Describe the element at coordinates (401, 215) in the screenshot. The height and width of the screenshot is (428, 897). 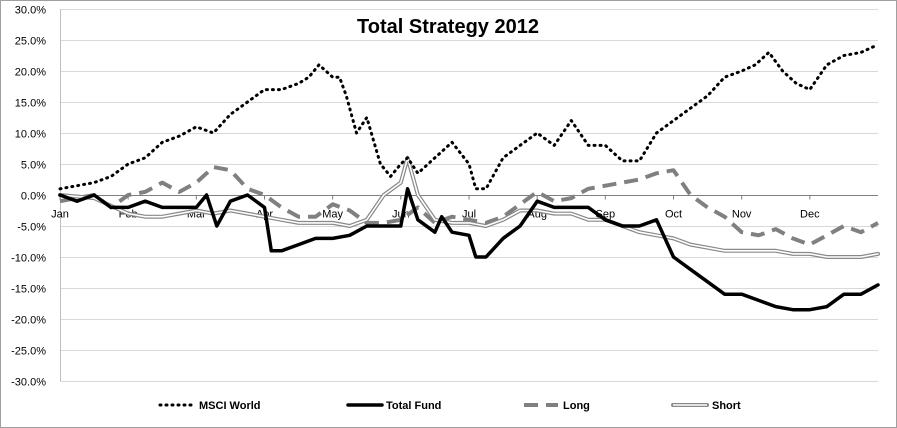
I see `x-tick-label: Jun` at that location.